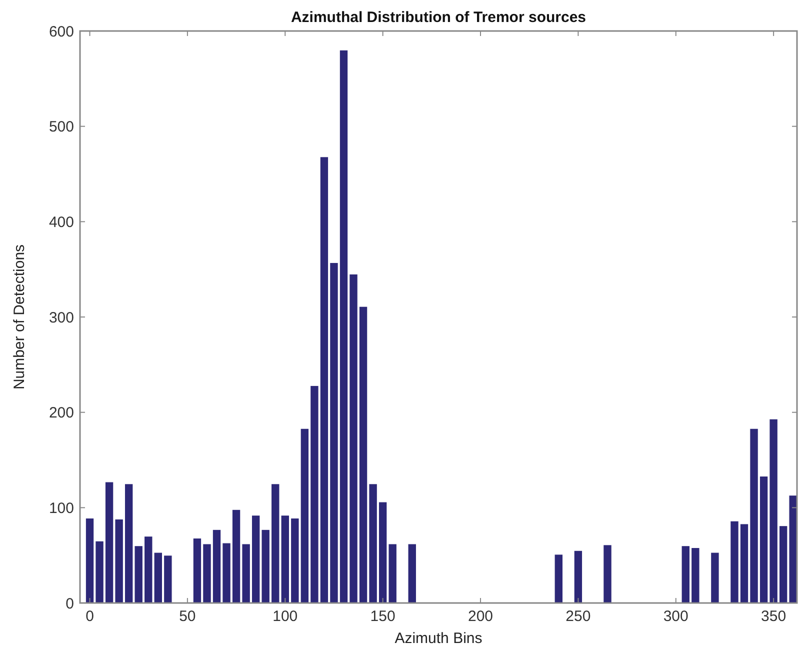 The image size is (801, 651). I want to click on chart-title: Azimuthal Distribution of Tremor sources, so click(438, 17).